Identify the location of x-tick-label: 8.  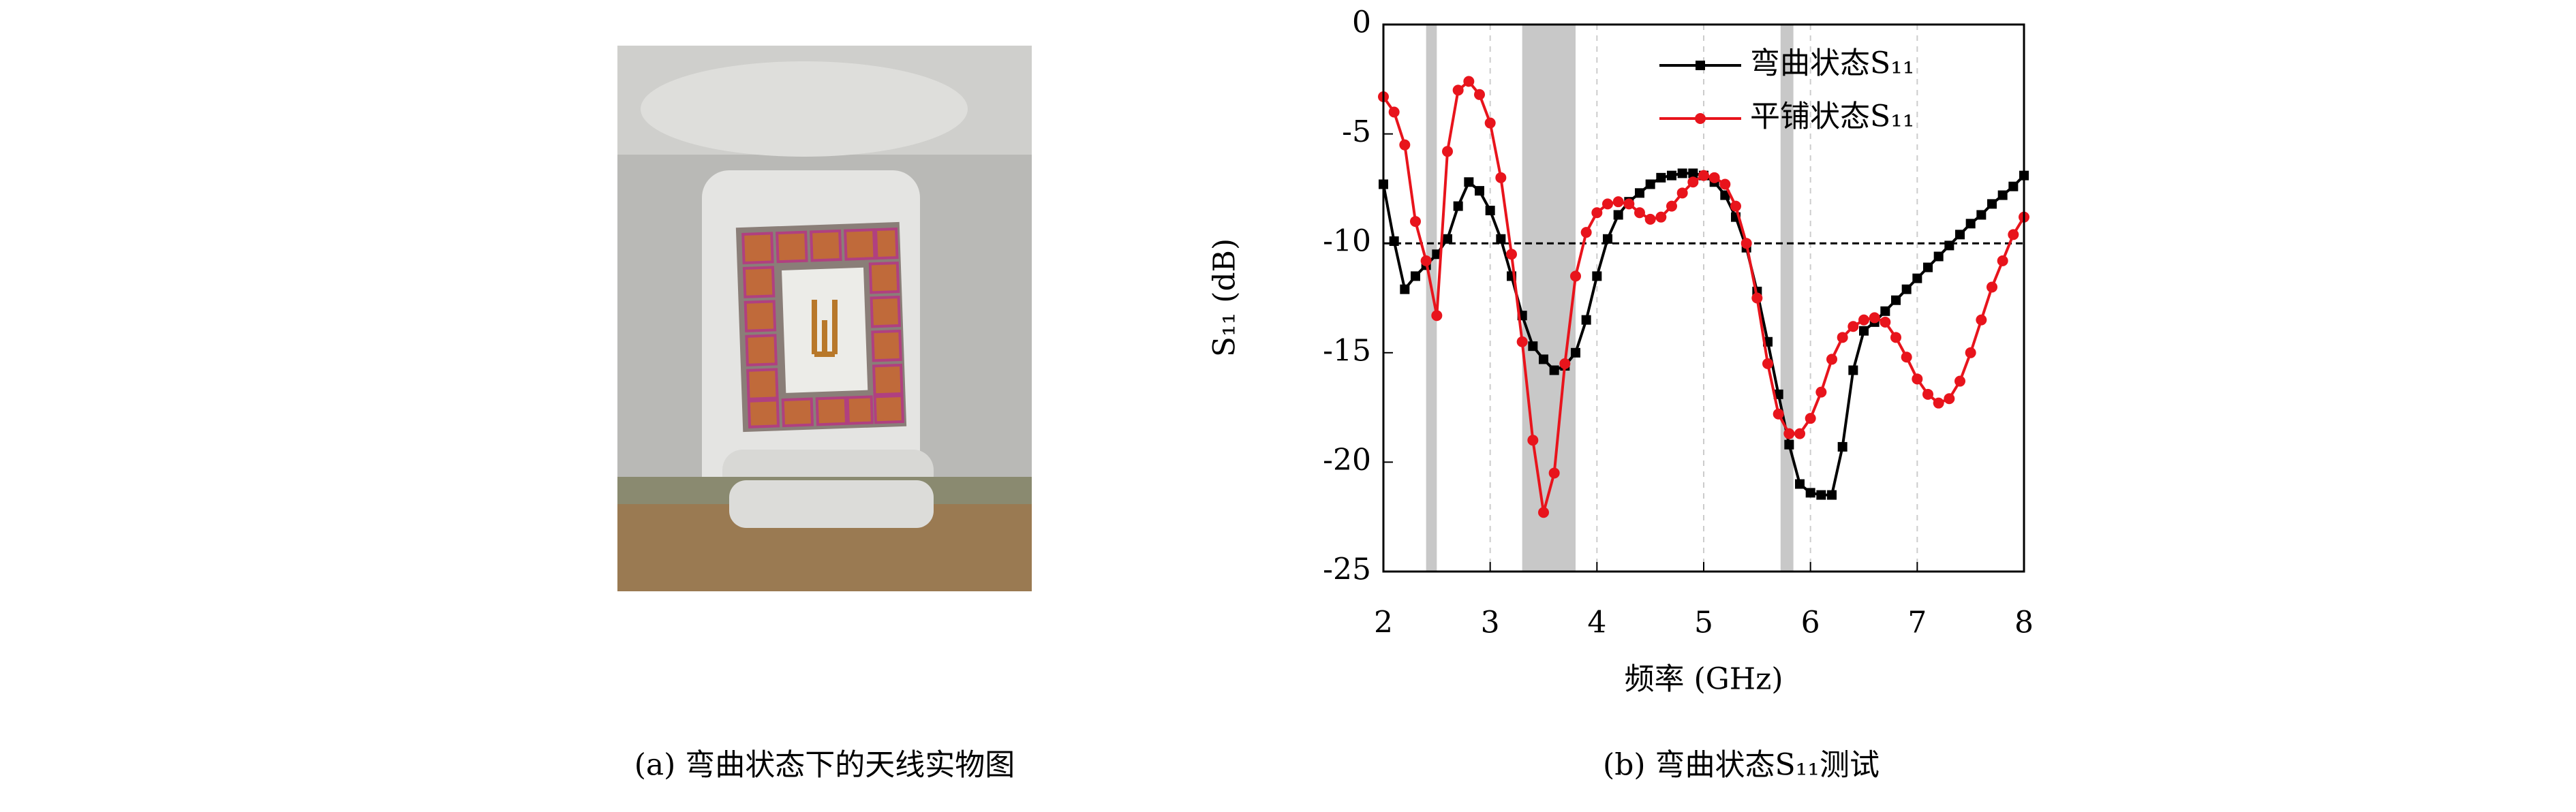
(2024, 623).